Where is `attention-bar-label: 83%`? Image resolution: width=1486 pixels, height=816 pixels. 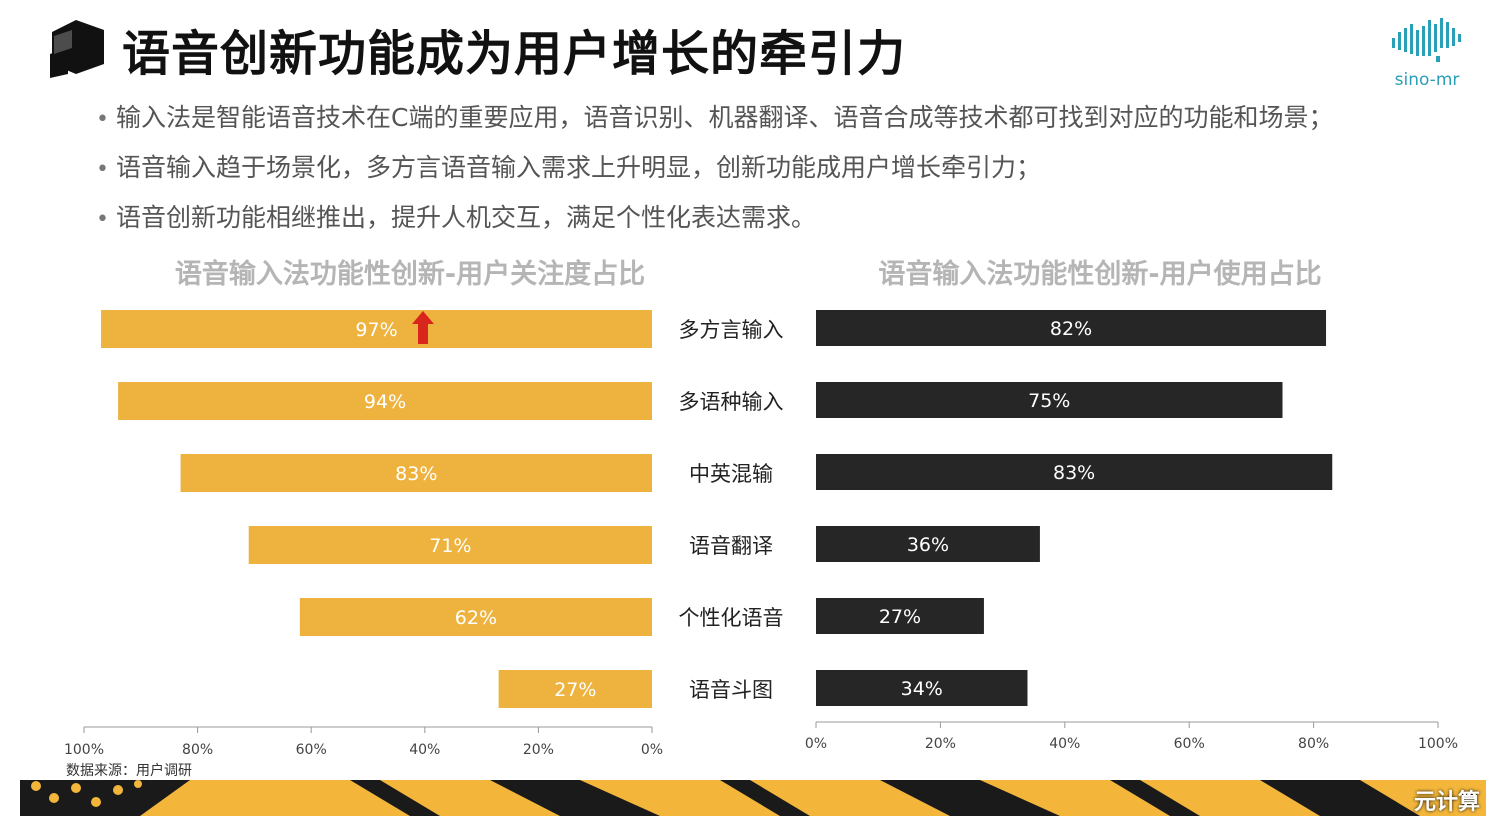
attention-bar-label: 83% is located at coordinates (416, 474).